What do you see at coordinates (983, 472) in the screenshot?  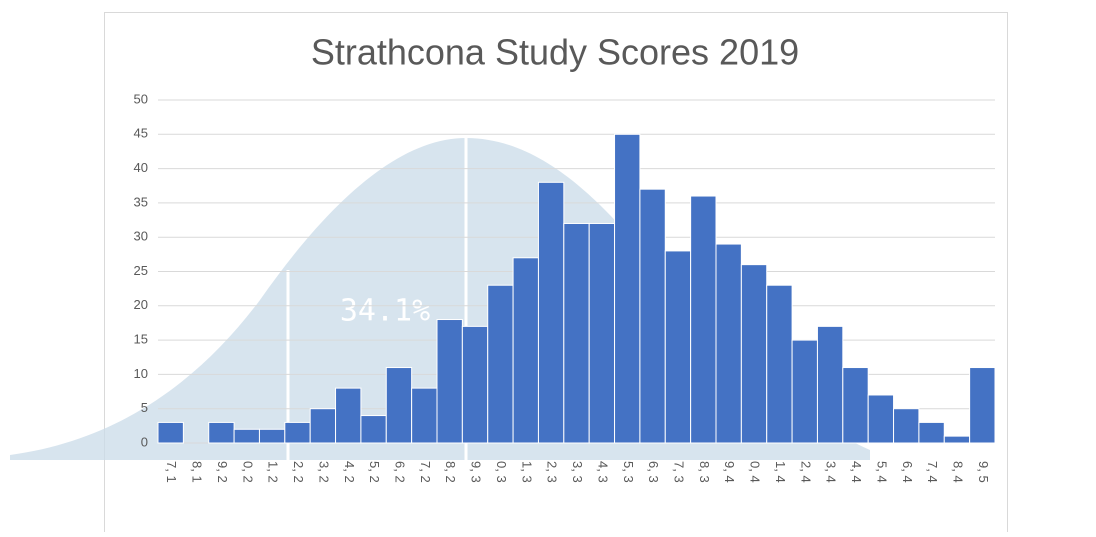 I see `x-tick-label: 9, 5` at bounding box center [983, 472].